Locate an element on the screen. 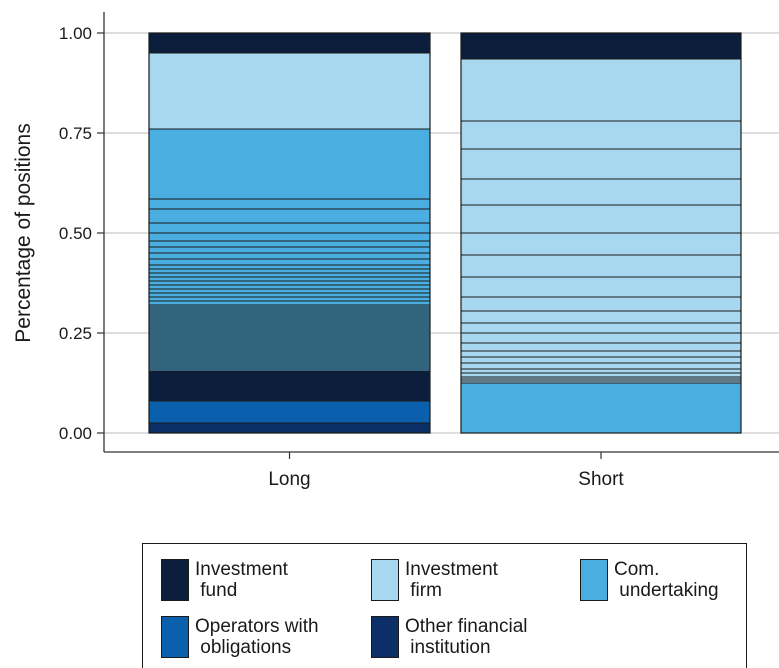 Image resolution: width=779 pixels, height=668 pixels. legend-item: Com. undertaking is located at coordinates (649, 580).